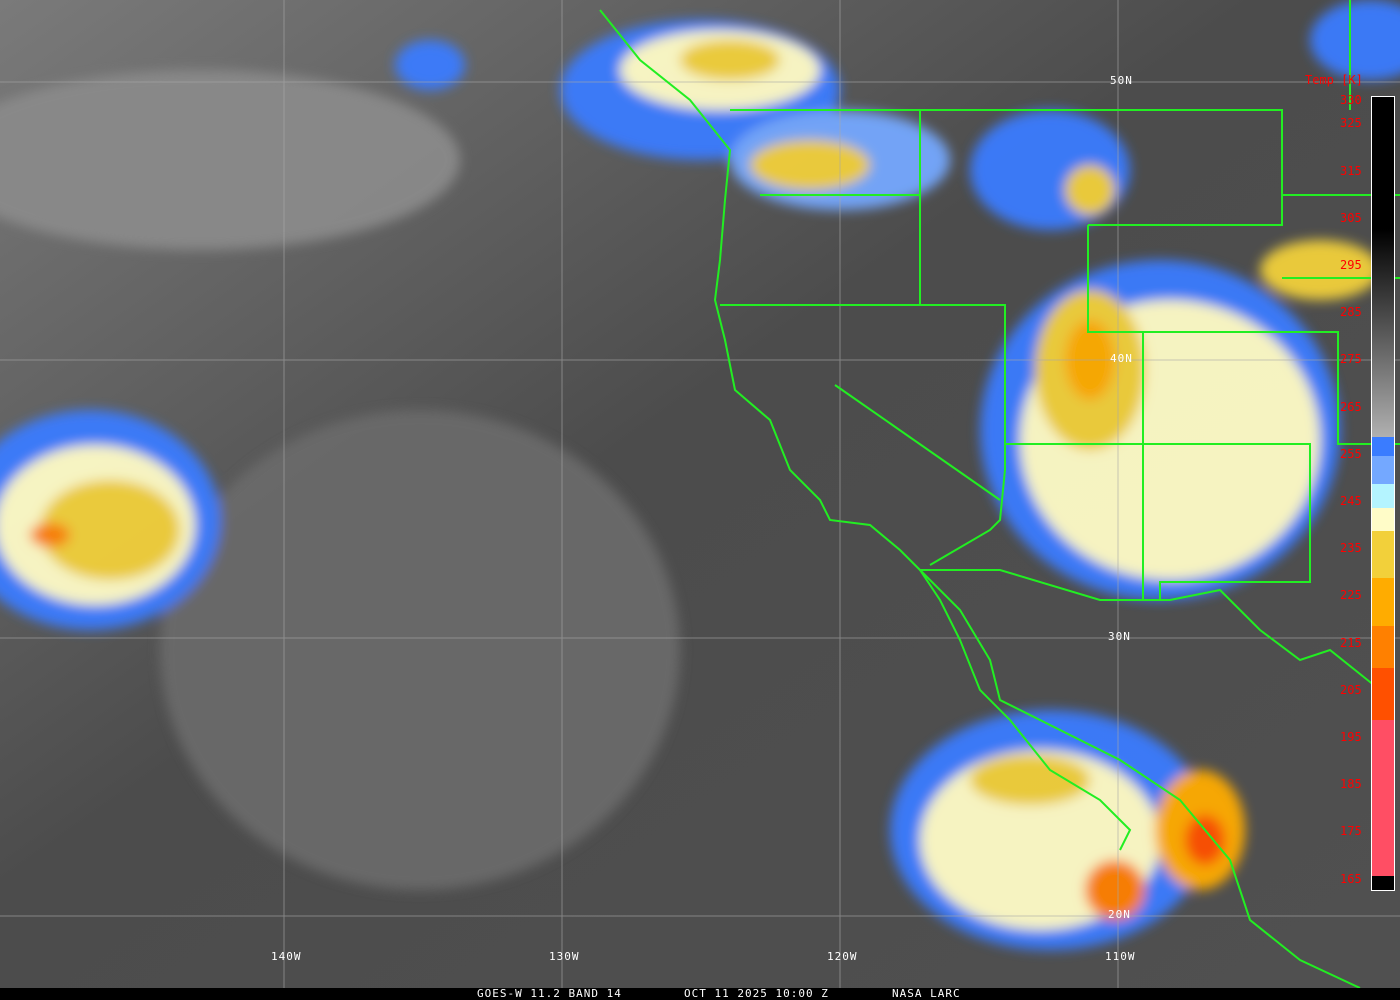 Image resolution: width=1400 pixels, height=1000 pixels. I want to click on colorbar-tick-label: 265, so click(1351, 406).